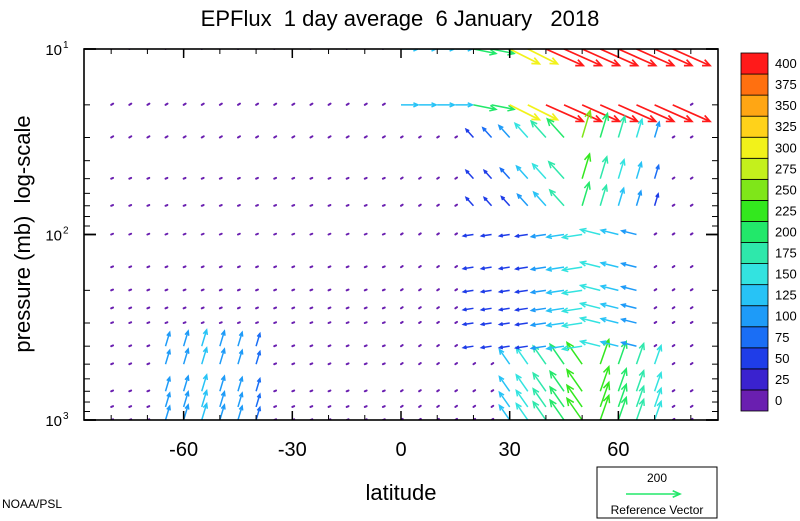 This screenshot has height=521, width=800. I want to click on svg-text: 3, so click(66, 416).